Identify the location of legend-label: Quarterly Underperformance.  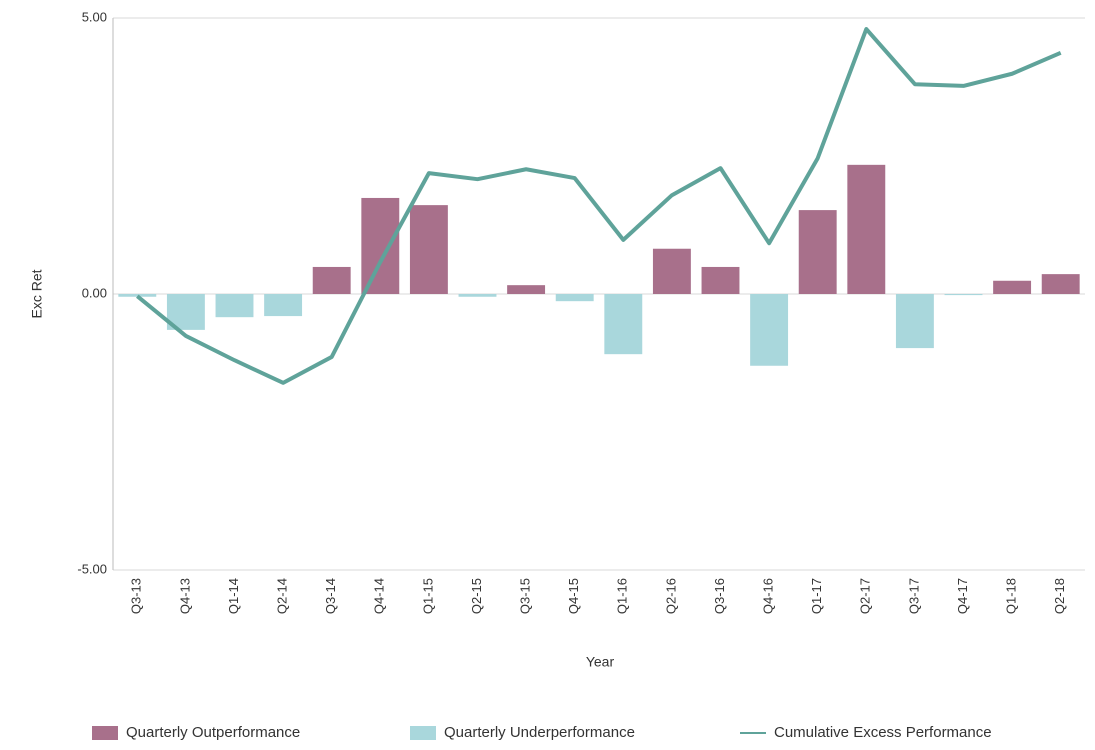
(539, 732).